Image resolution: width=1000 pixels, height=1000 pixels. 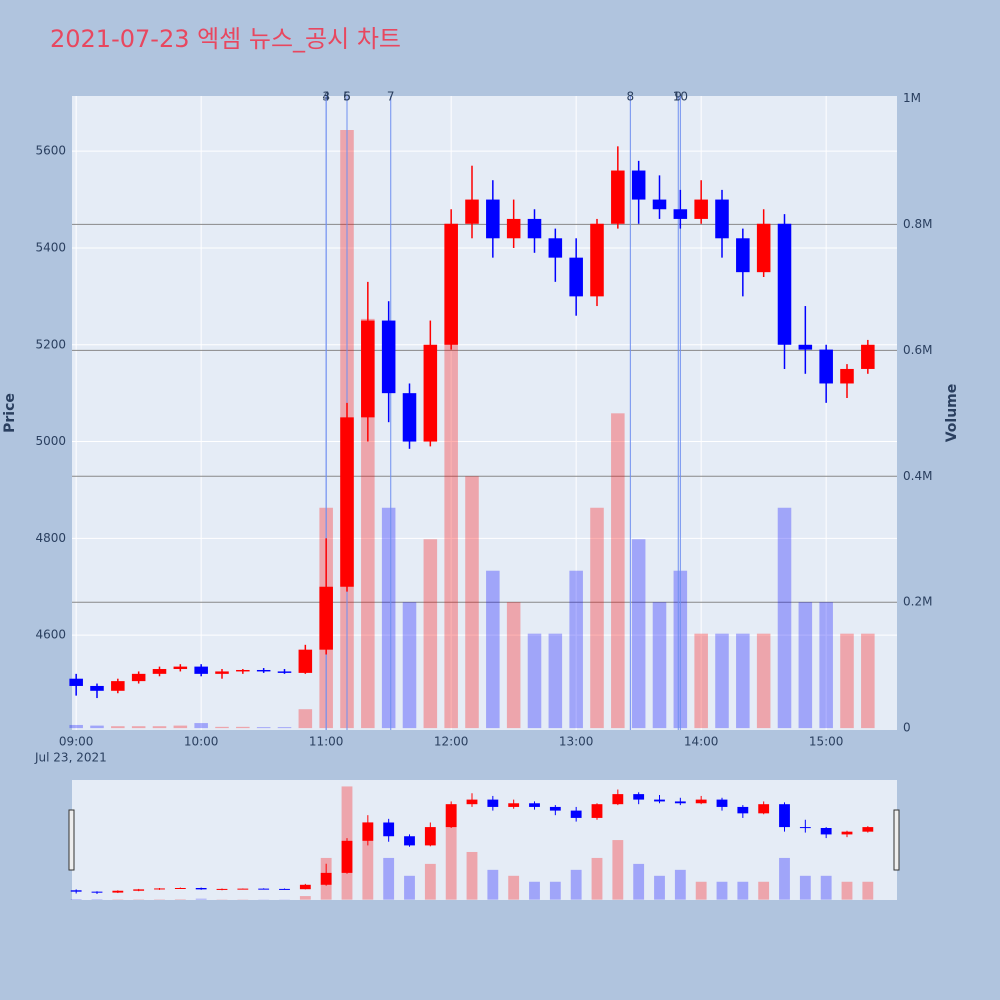 What do you see at coordinates (326, 742) in the screenshot?
I see `x-tick-label: 11:00` at bounding box center [326, 742].